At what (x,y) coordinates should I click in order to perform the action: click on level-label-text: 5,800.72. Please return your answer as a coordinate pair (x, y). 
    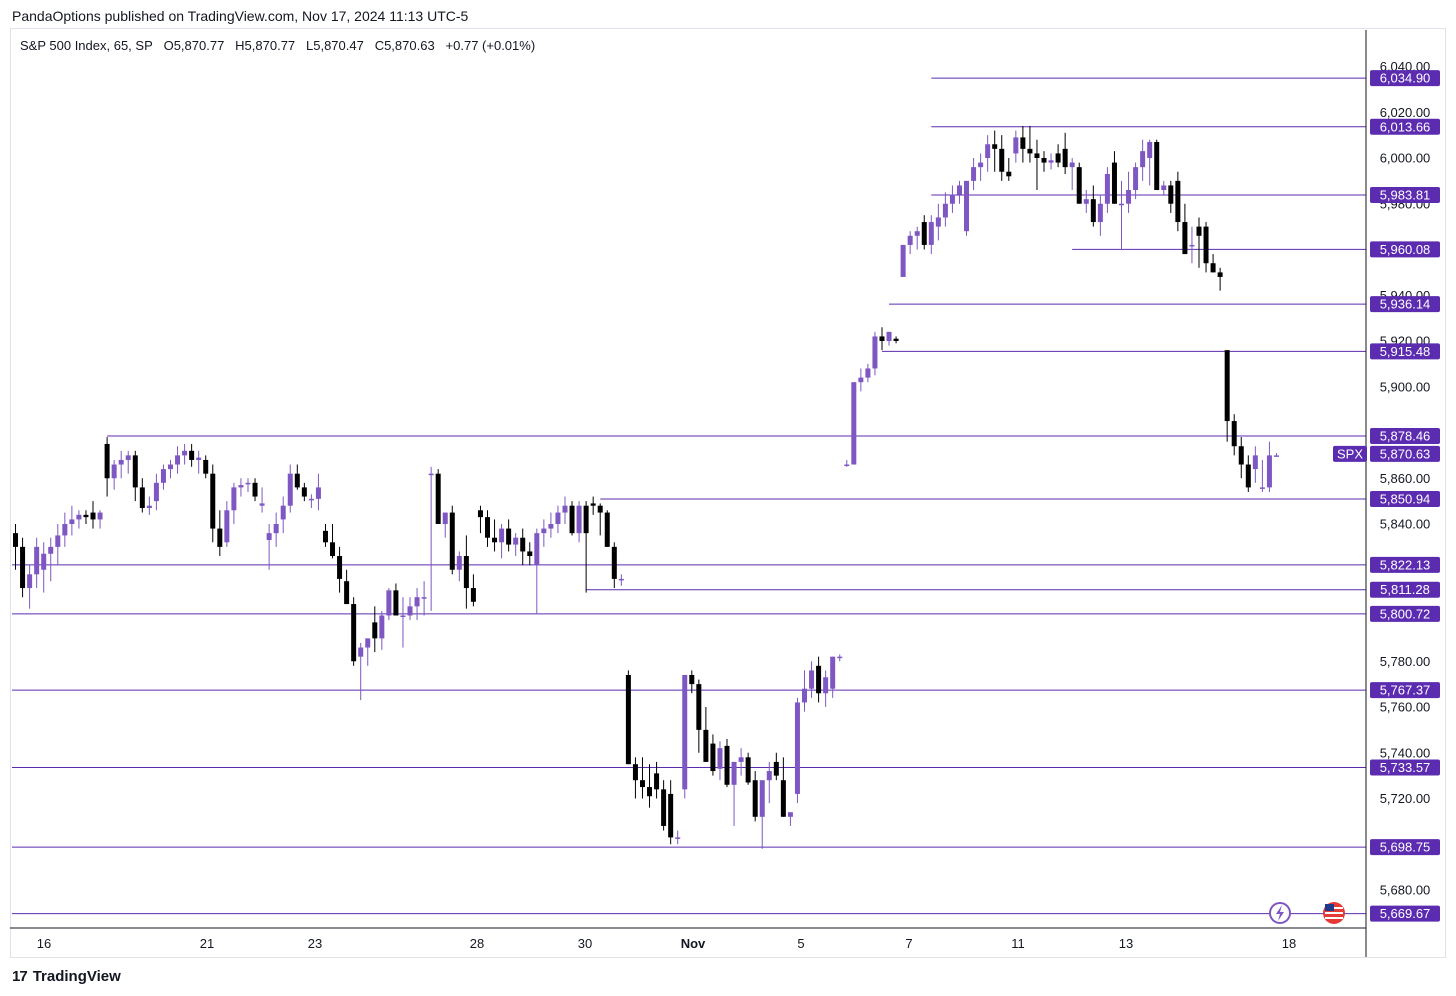
    Looking at the image, I should click on (1405, 613).